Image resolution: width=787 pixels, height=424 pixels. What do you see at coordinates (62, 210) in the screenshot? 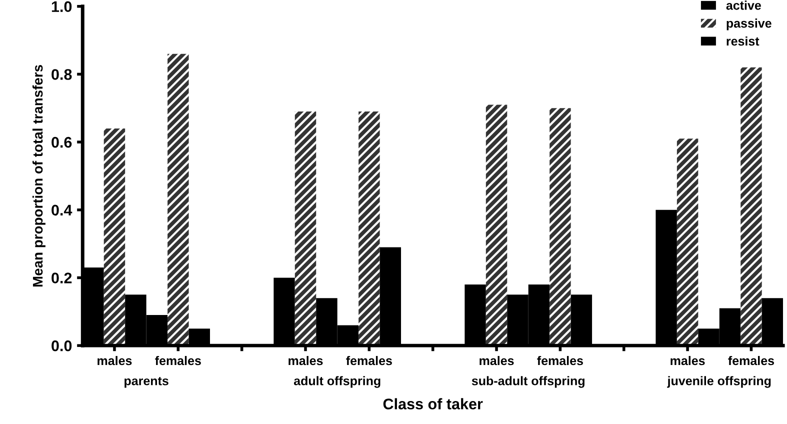
I see `y-tick-label: 0.4` at bounding box center [62, 210].